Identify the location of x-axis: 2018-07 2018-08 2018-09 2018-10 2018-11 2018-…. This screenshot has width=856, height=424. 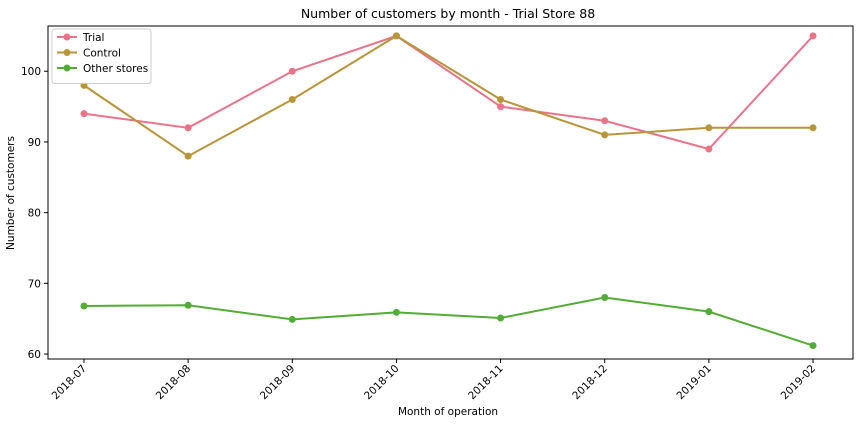
(434, 381).